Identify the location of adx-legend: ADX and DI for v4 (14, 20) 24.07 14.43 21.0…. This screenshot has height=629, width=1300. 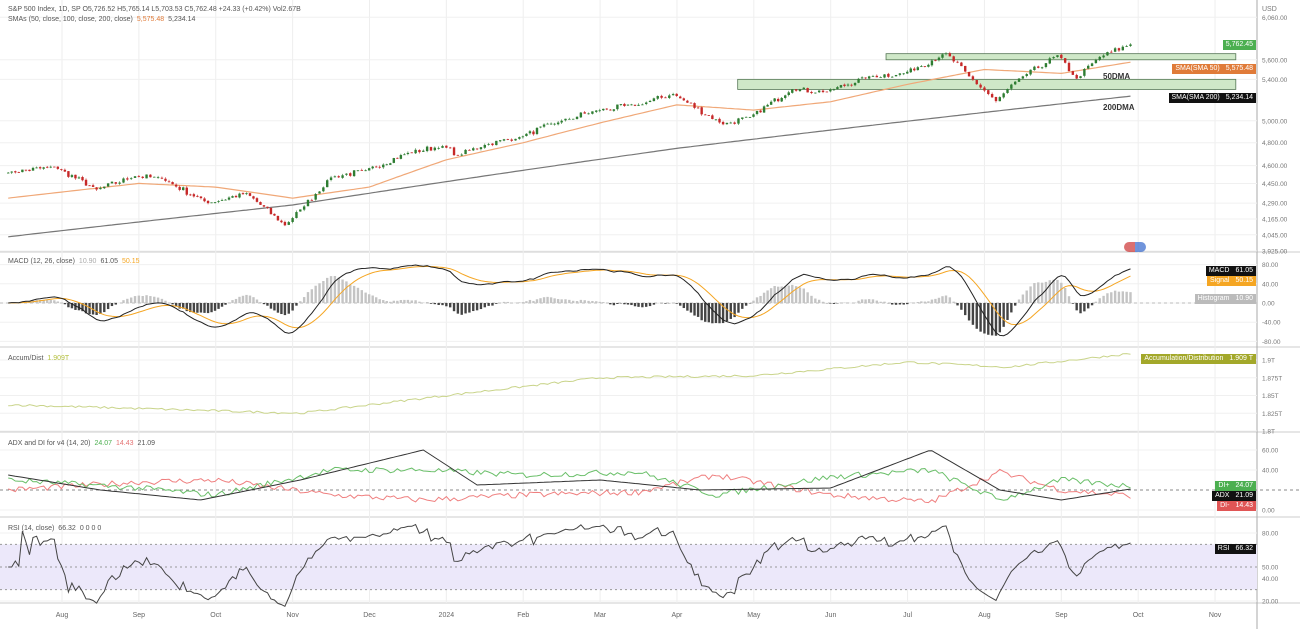
(83, 443).